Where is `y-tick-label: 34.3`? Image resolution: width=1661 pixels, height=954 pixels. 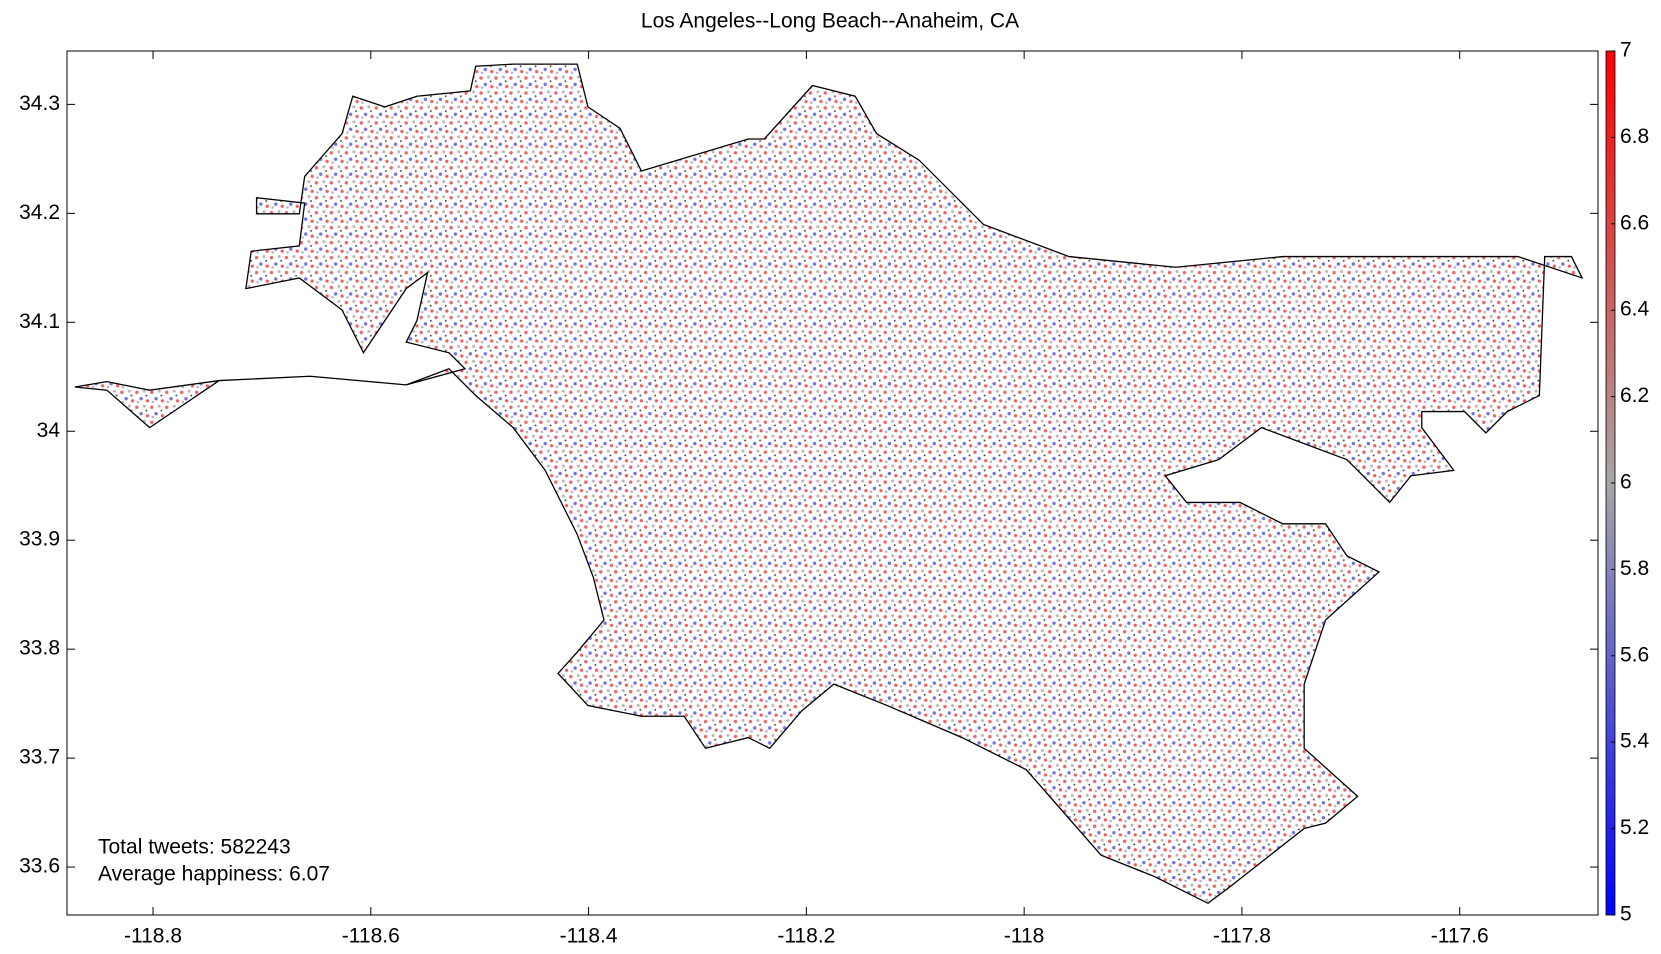 y-tick-label: 34.3 is located at coordinates (39, 103).